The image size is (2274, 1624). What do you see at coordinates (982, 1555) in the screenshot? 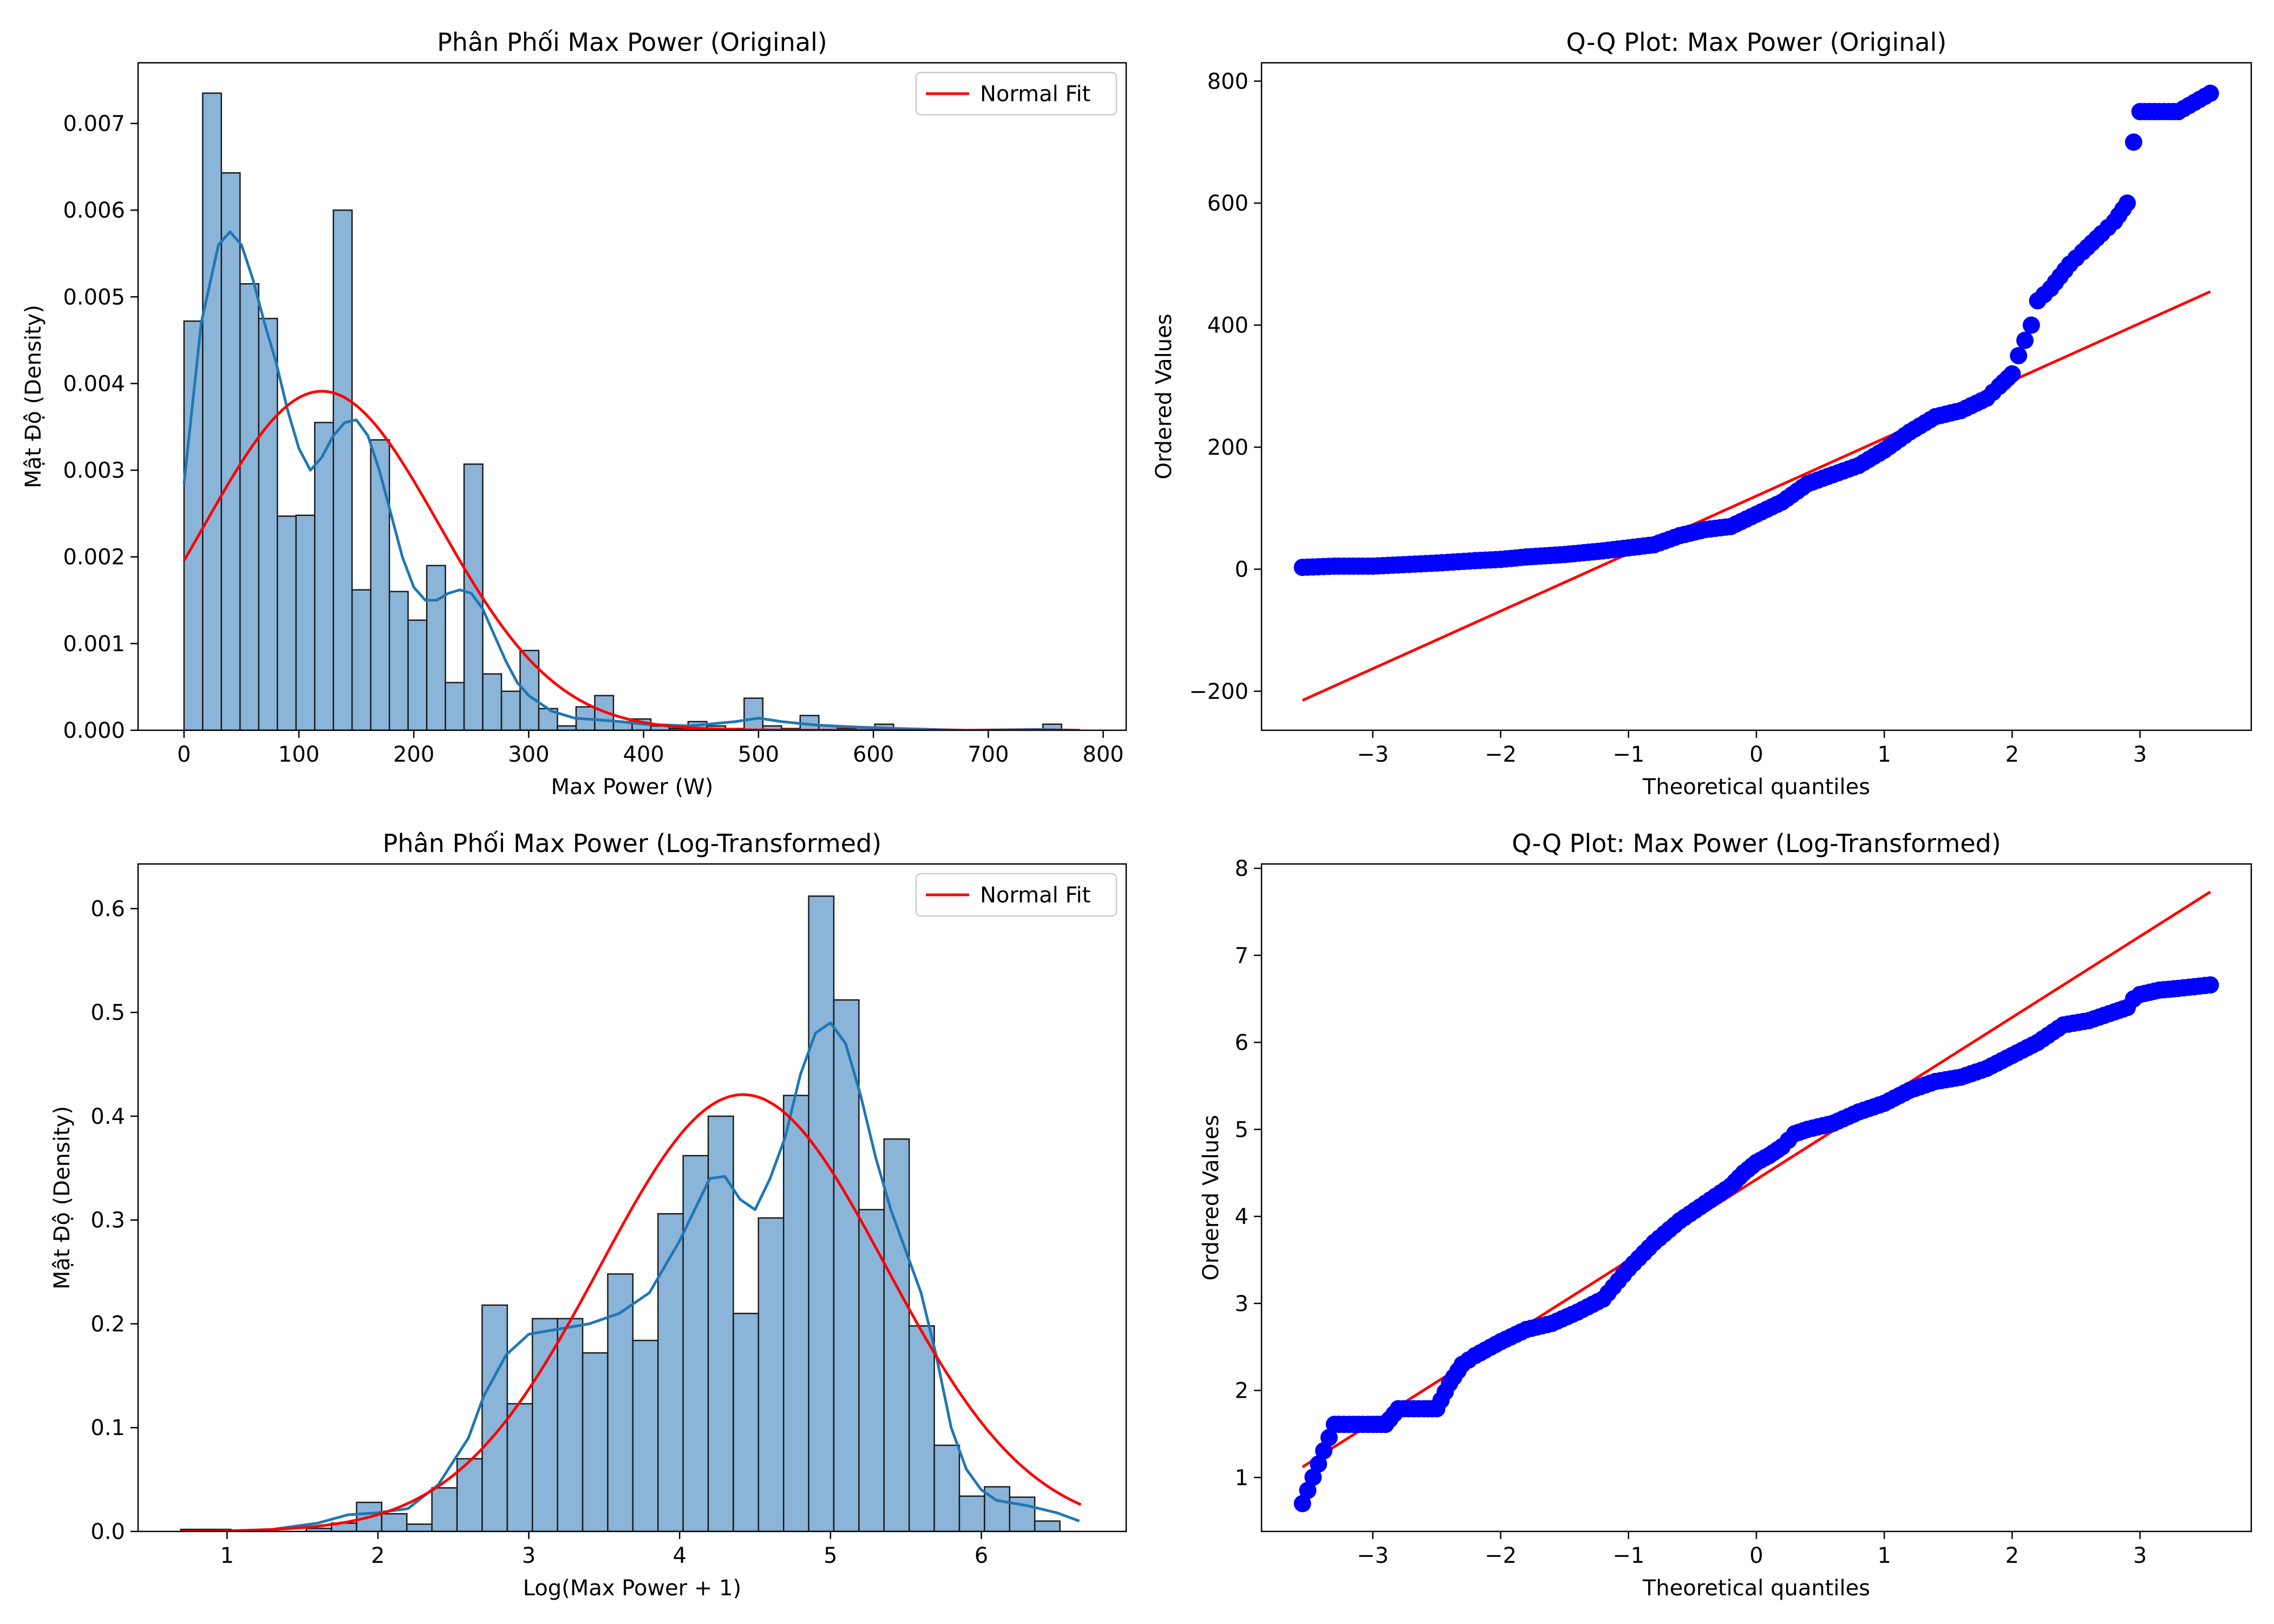
I see `x-tick-label: 6` at bounding box center [982, 1555].